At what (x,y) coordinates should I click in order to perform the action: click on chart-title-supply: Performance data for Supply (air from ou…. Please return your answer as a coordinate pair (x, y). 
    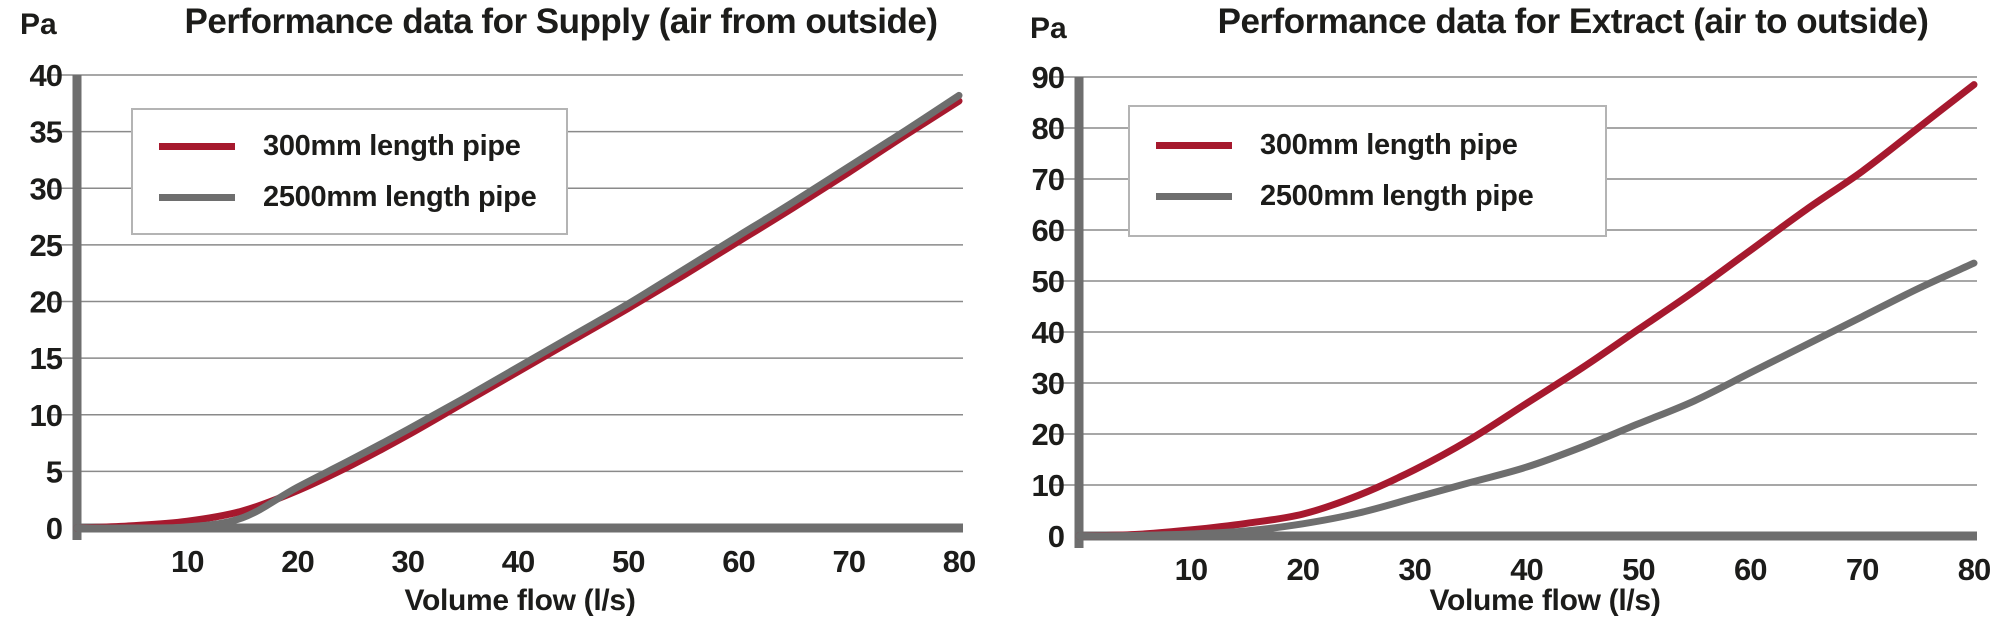
    Looking at the image, I should click on (561, 21).